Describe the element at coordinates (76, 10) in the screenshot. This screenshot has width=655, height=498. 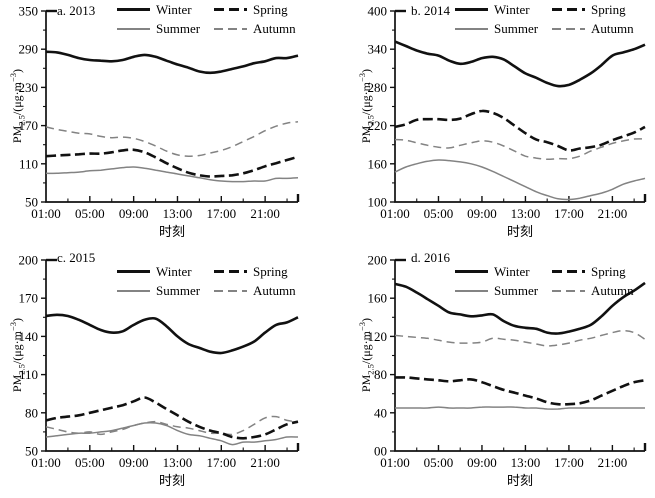
I see `panel-title-2013: a. 2013` at that location.